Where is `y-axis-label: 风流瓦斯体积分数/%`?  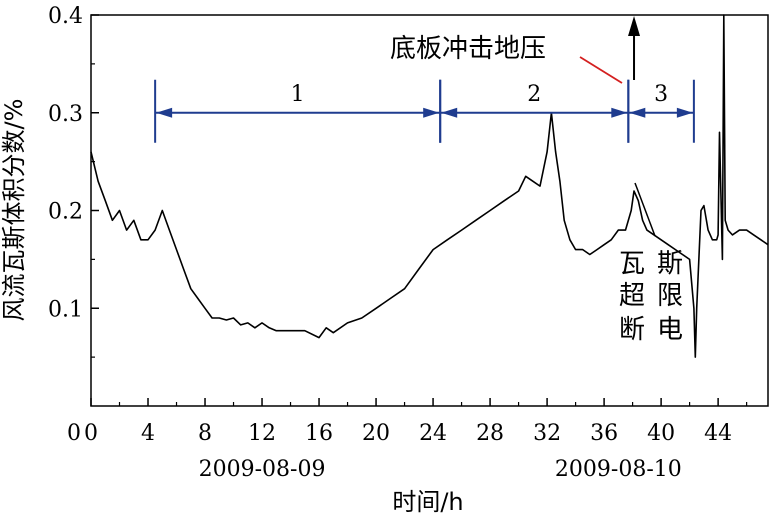 y-axis-label: 风流瓦斯体积分数/% is located at coordinates (14, 210).